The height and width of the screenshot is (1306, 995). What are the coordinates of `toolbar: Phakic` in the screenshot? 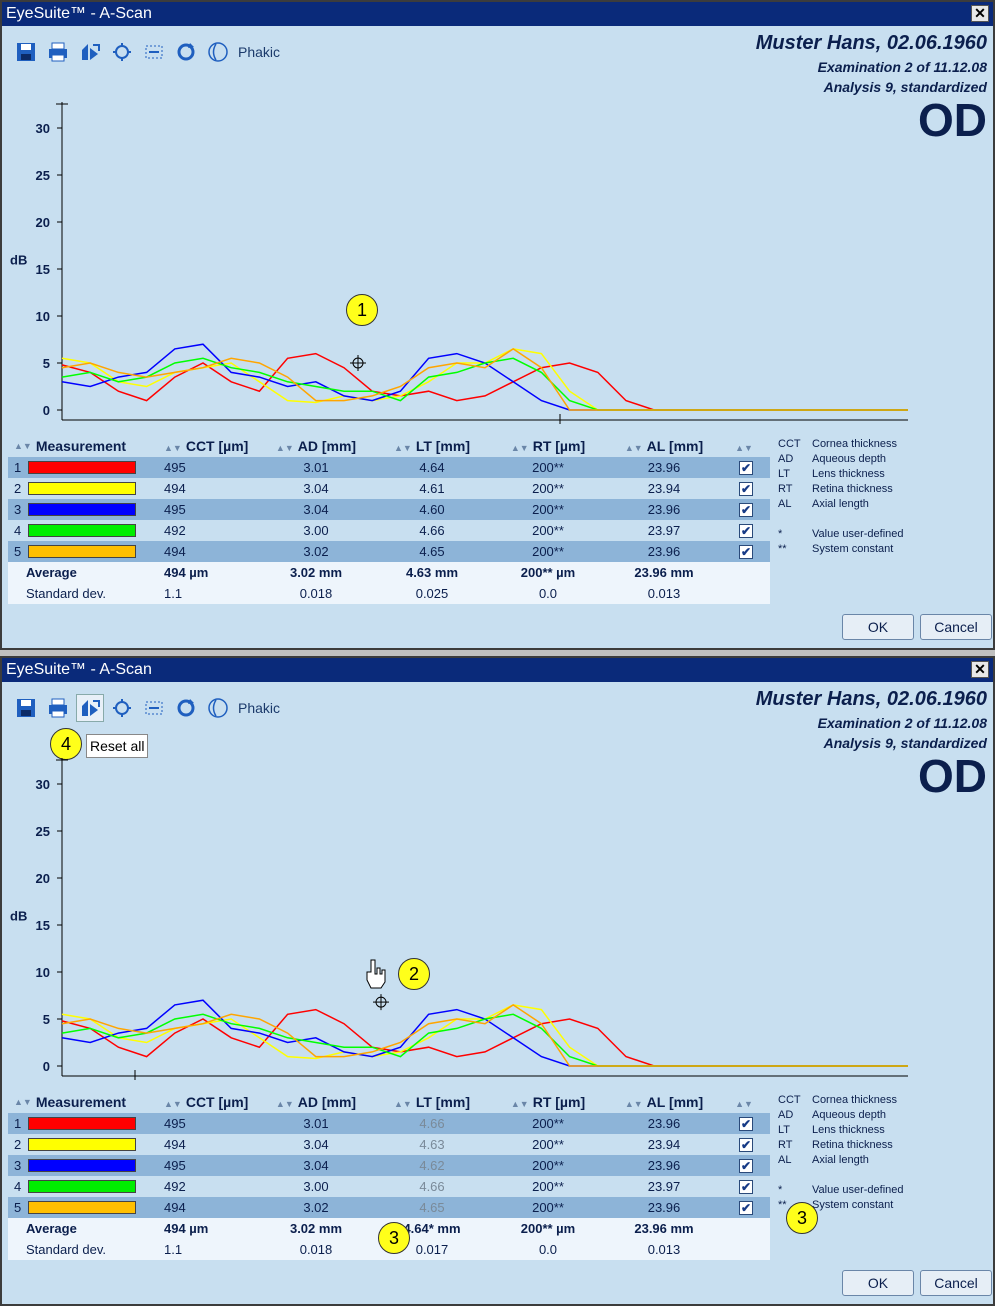 It's located at (146, 708).